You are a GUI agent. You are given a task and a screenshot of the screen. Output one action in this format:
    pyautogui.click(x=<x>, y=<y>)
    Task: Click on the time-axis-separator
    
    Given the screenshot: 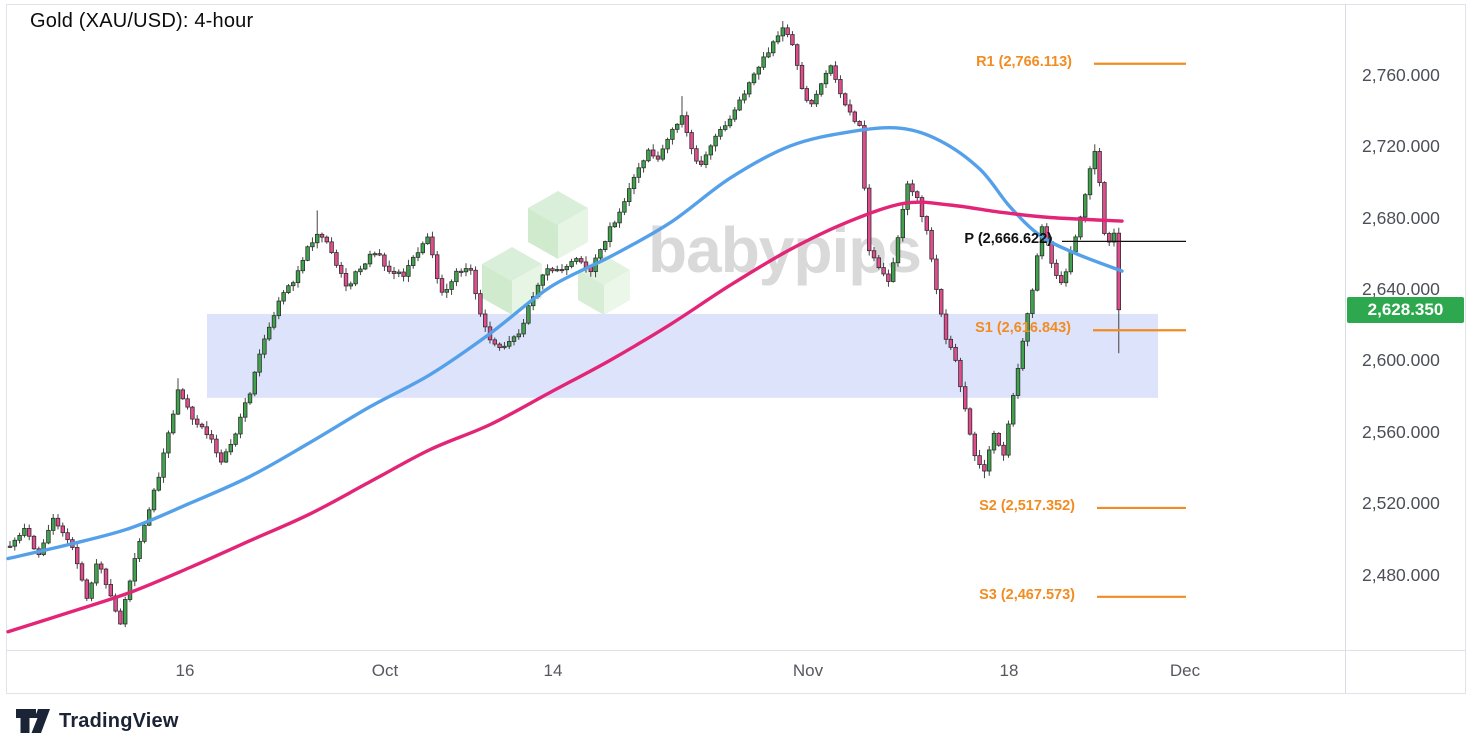 What is the action you would take?
    pyautogui.click(x=736, y=650)
    